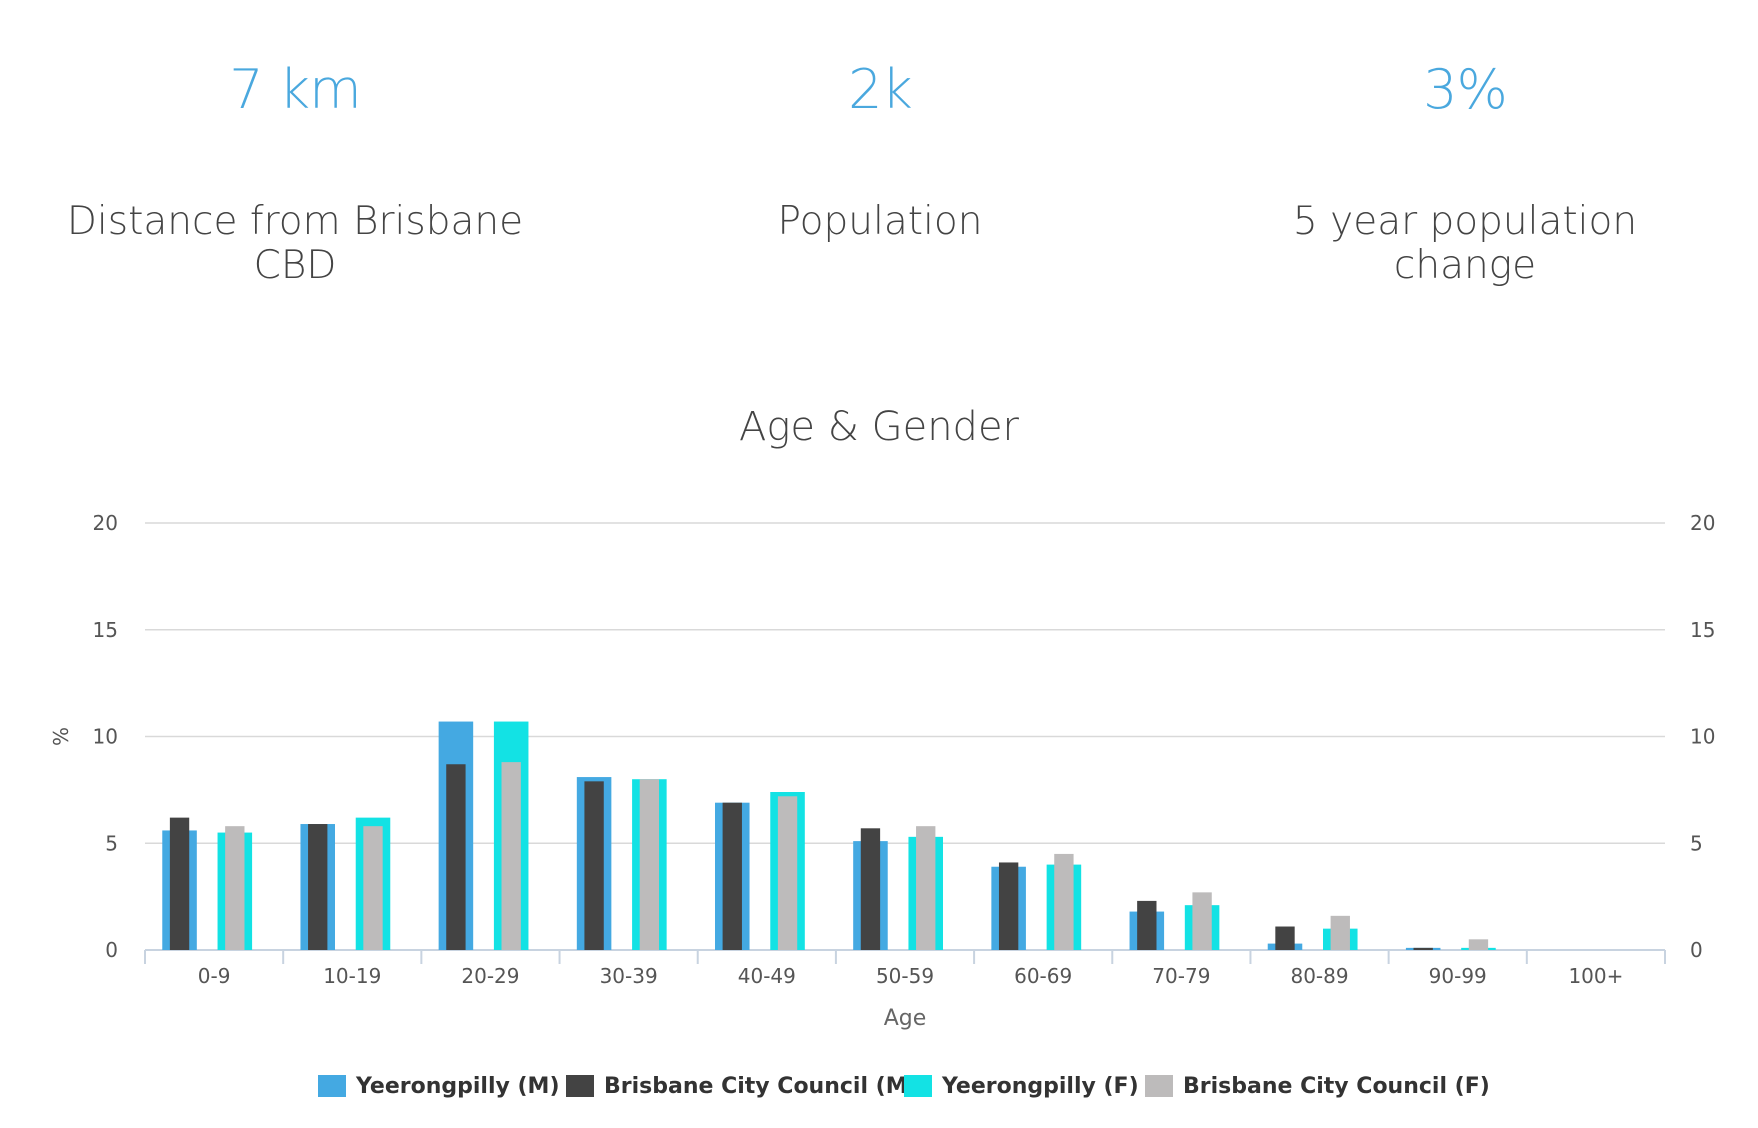  Describe the element at coordinates (1181, 976) in the screenshot. I see `x-tick-label: 70-79` at that location.